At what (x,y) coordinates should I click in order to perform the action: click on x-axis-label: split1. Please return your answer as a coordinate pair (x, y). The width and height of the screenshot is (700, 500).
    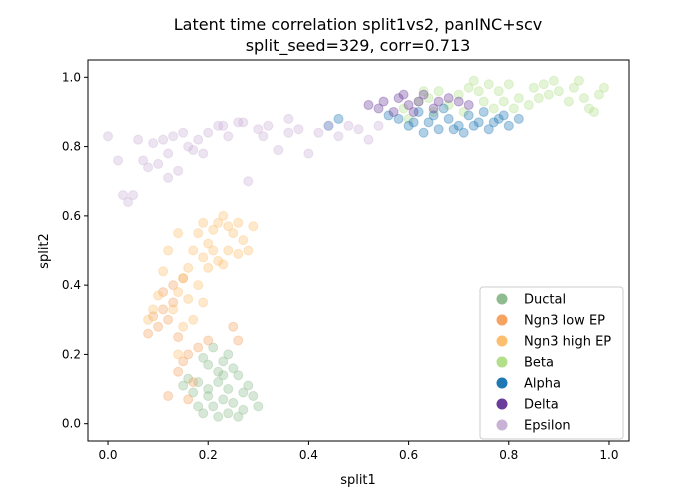
    Looking at the image, I should click on (358, 480).